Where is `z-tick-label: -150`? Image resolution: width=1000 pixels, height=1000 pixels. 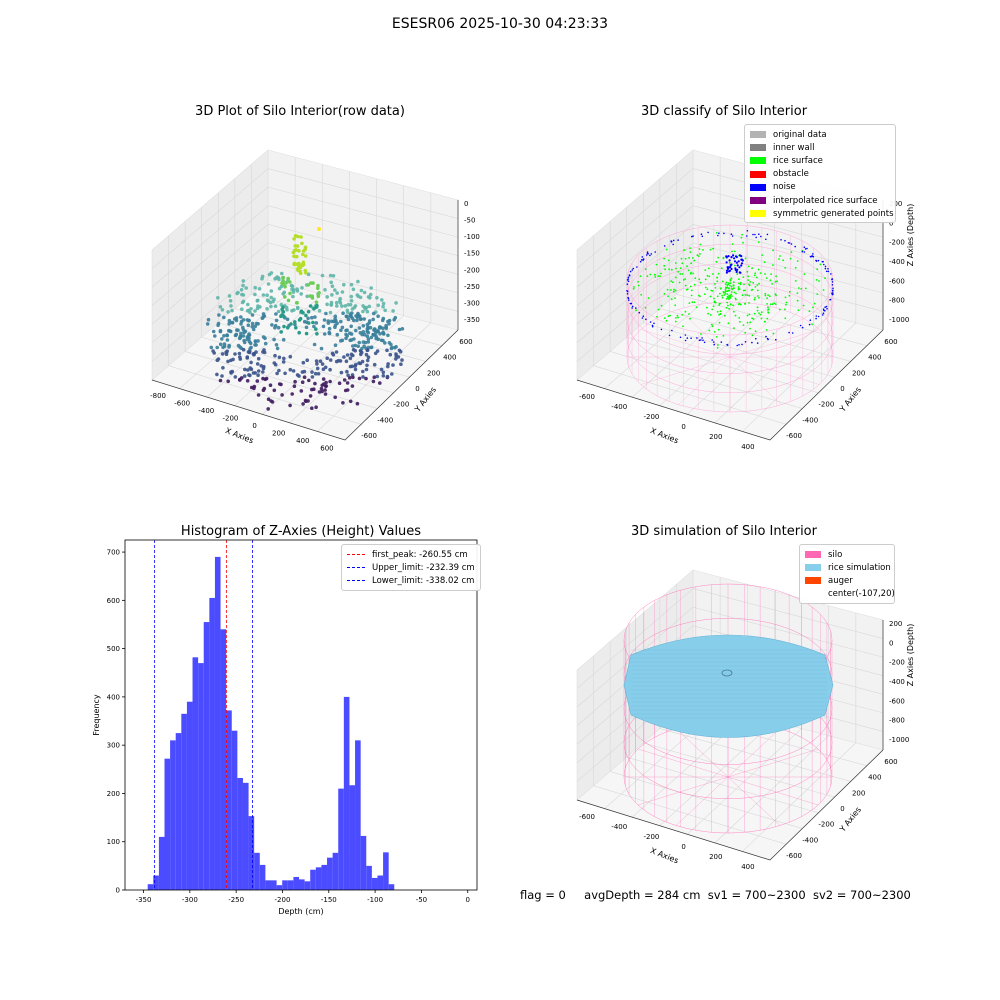 z-tick-label: -150 is located at coordinates (472, 254).